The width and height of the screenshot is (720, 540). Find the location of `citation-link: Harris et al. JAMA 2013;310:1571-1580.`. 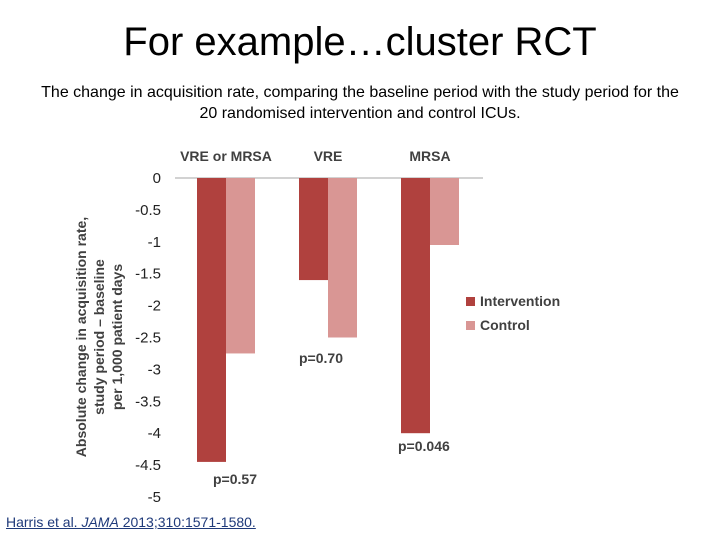

citation-link: Harris et al. JAMA 2013;310:1571-1580. is located at coordinates (131, 522).